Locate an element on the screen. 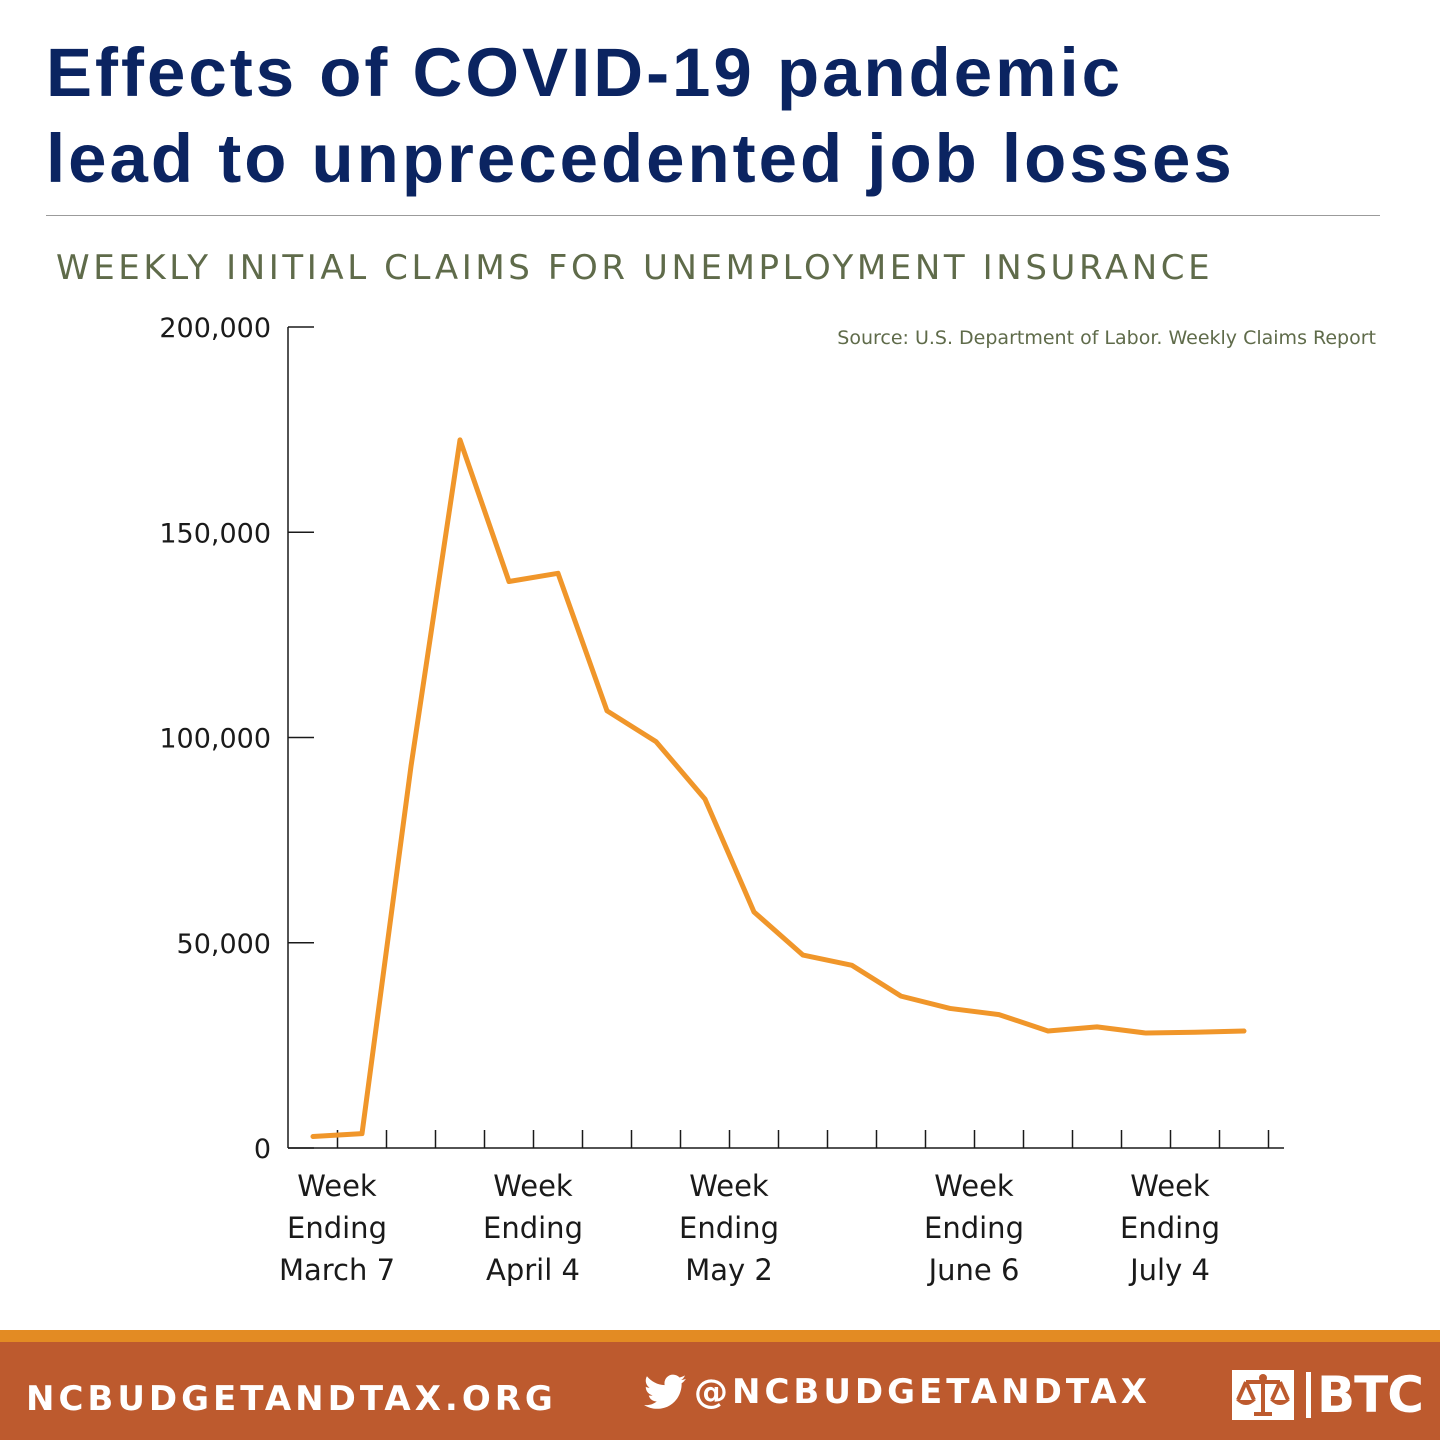 The image size is (1440, 1440). twitter-link: @NCBUDGETANDTAX is located at coordinates (897, 1392).